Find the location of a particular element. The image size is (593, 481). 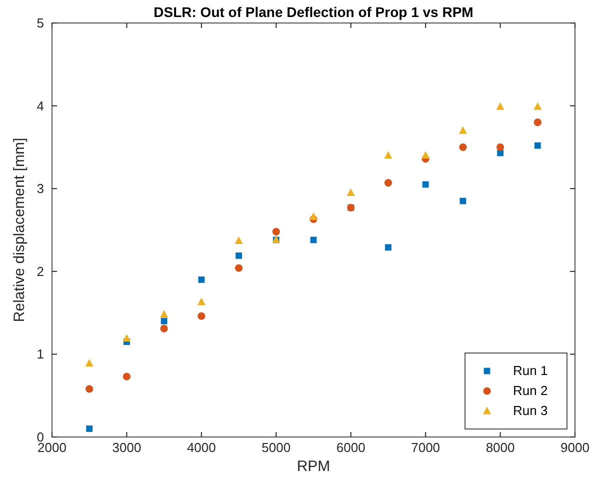

x-tick-label: 9000 is located at coordinates (575, 447).